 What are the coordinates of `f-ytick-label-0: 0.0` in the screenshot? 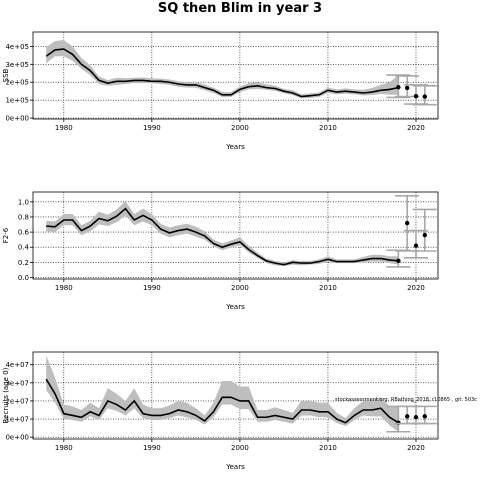 It's located at (23, 278).